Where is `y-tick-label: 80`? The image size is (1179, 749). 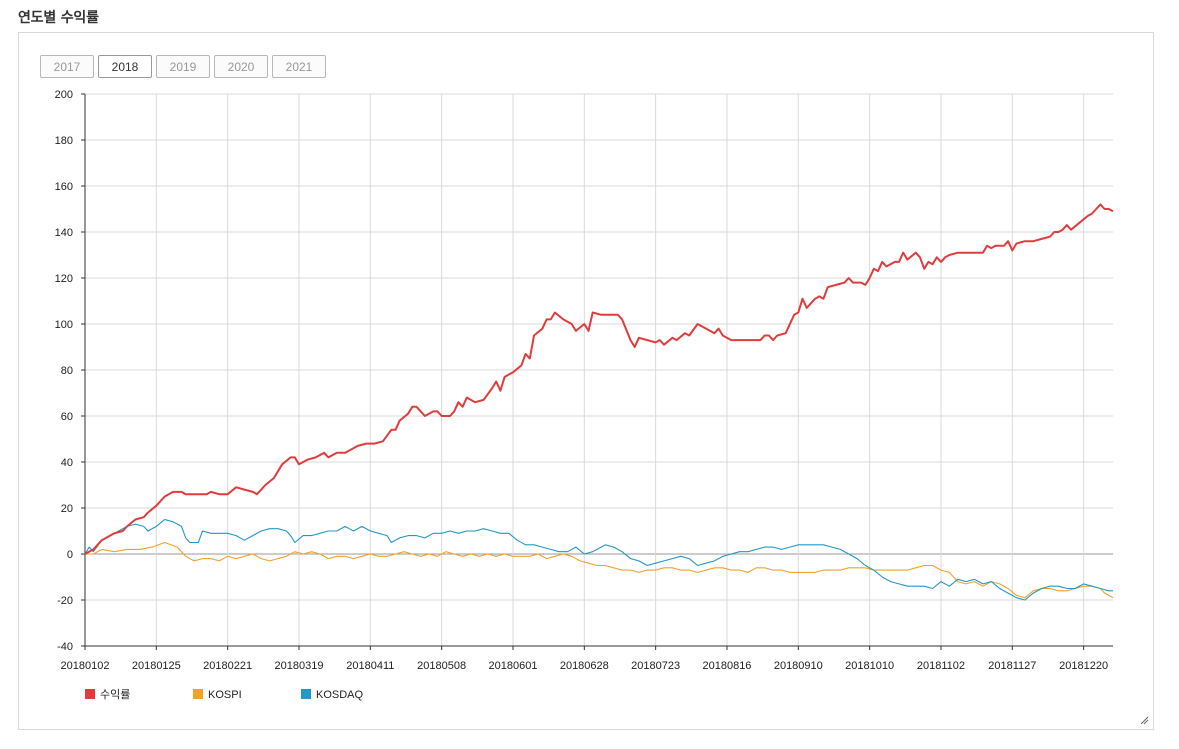 y-tick-label: 80 is located at coordinates (67, 371).